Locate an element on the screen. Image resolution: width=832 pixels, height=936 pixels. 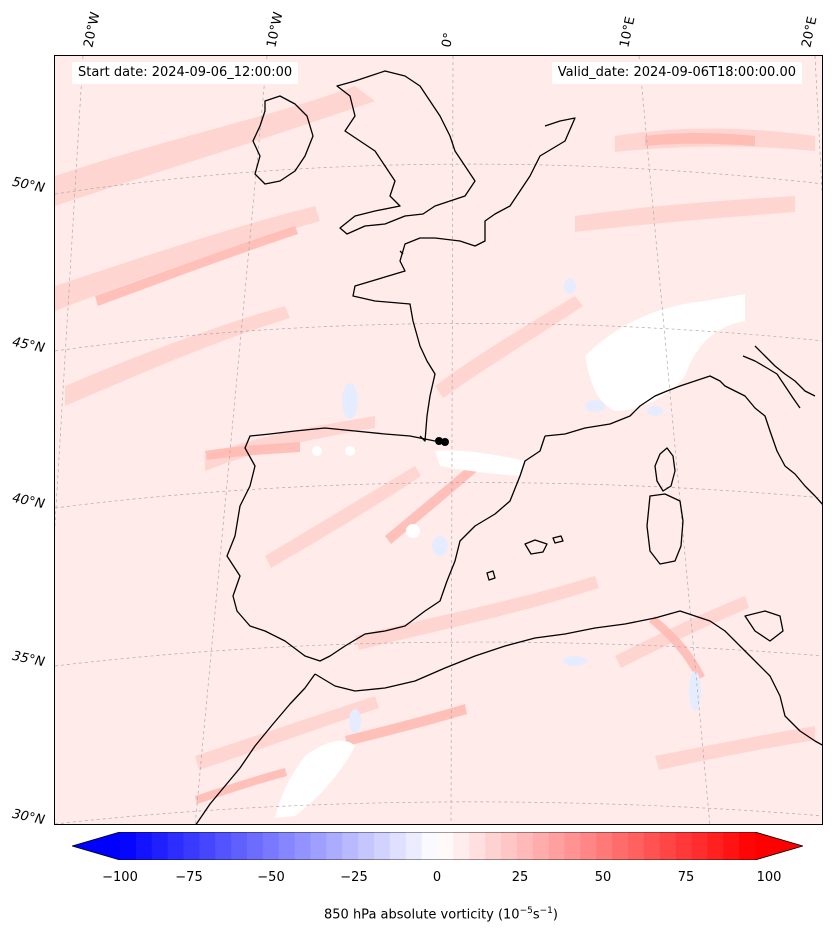
colorbar-tick-neg50: −50 is located at coordinates (271, 877).